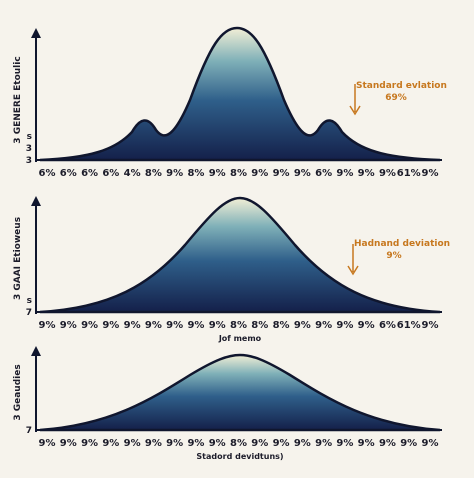 This screenshot has width=474, height=478. What do you see at coordinates (18, 258) in the screenshot?
I see `y-axis-label: 3 GAAI Etioweus` at bounding box center [18, 258].